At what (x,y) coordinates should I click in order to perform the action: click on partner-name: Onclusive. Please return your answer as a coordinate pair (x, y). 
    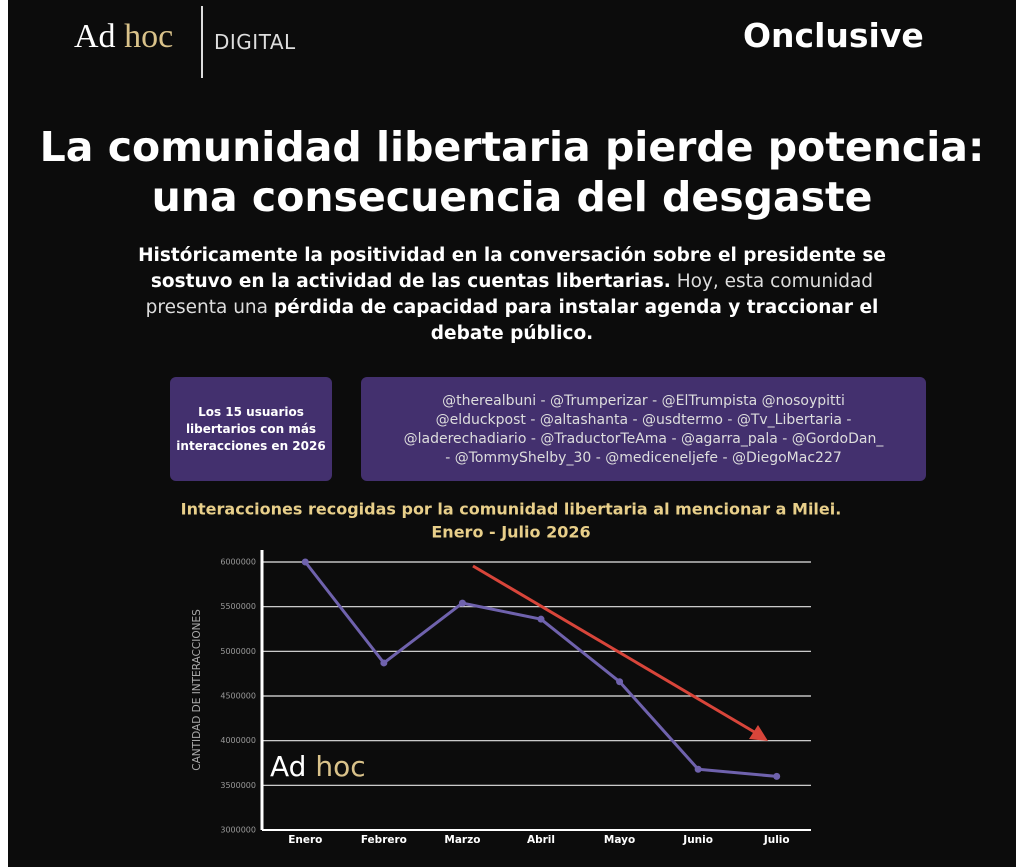
    Looking at the image, I should click on (833, 35).